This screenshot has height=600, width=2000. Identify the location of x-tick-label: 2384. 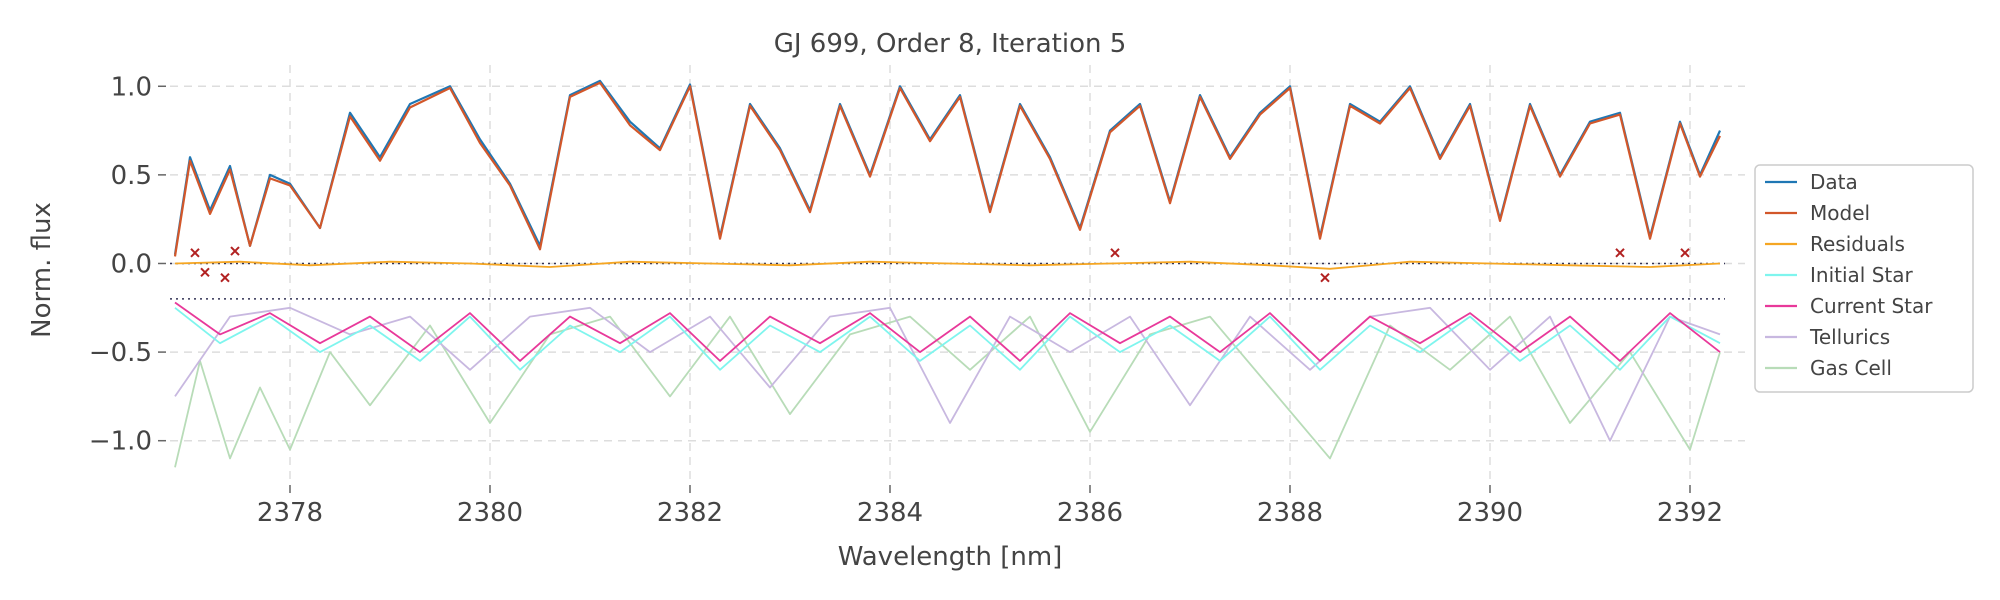
(890, 513).